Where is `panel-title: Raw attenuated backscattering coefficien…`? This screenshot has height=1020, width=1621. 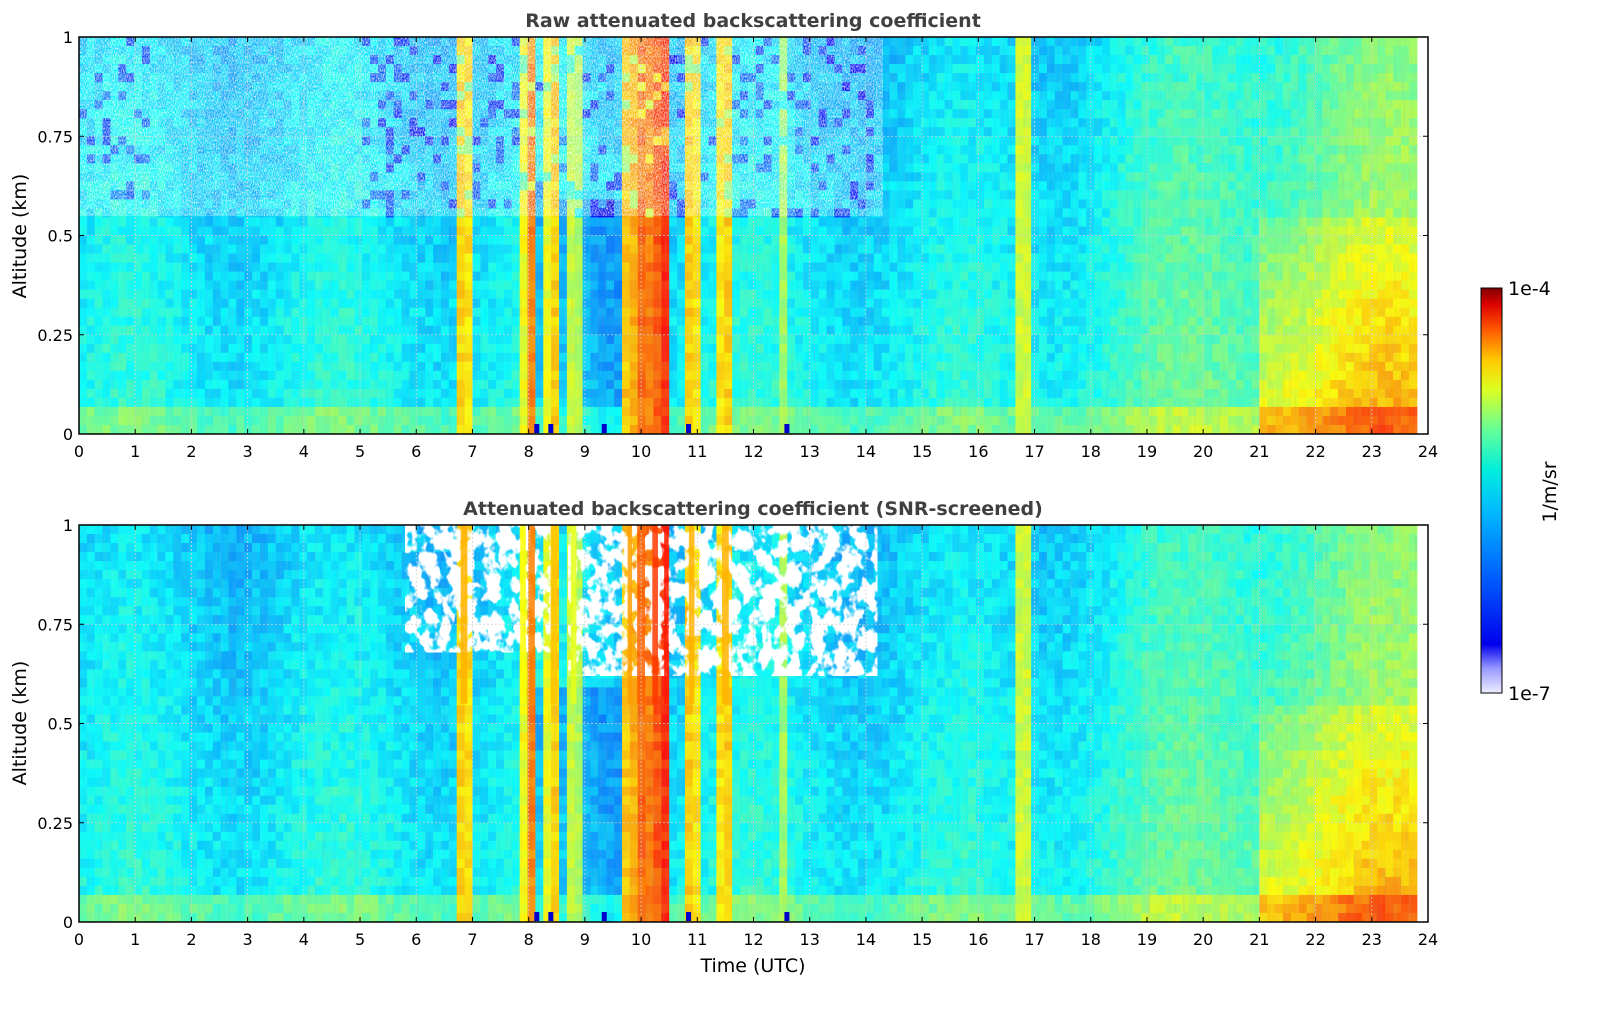
panel-title: Raw attenuated backscattering coefficien… is located at coordinates (753, 21).